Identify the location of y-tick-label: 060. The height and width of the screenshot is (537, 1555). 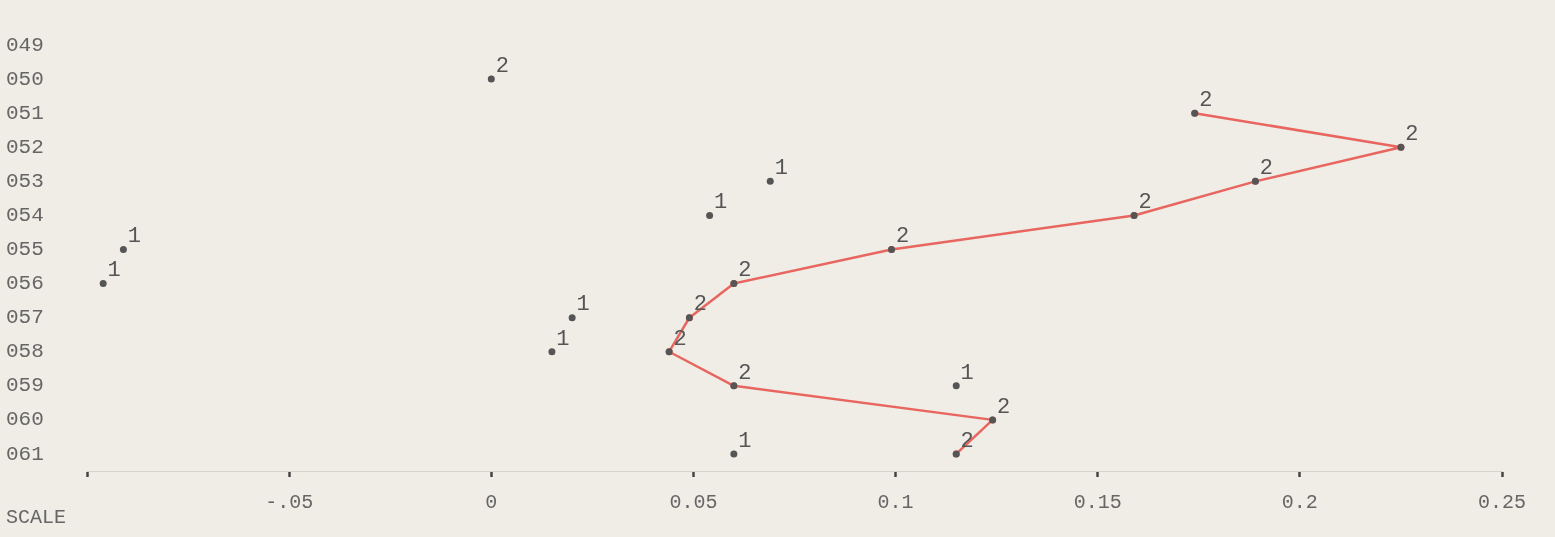
(25, 420).